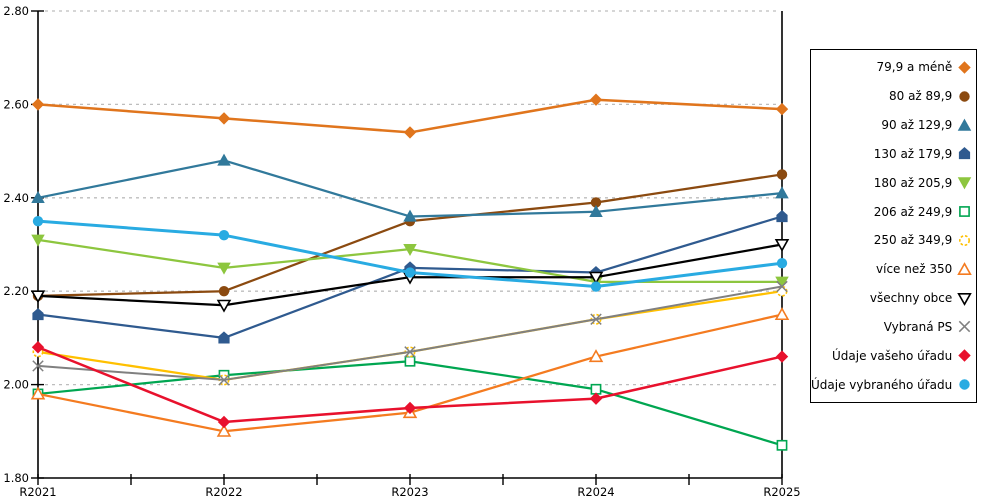  What do you see at coordinates (16, 291) in the screenshot?
I see `y-axis-label: 2.20` at bounding box center [16, 291].